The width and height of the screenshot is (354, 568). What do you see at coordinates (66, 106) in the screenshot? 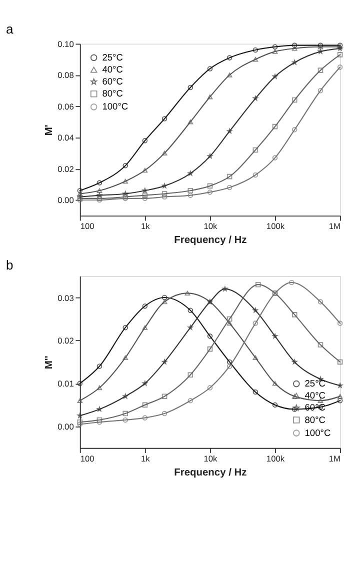
I see `y-tick-label: 0.06` at bounding box center [66, 106].